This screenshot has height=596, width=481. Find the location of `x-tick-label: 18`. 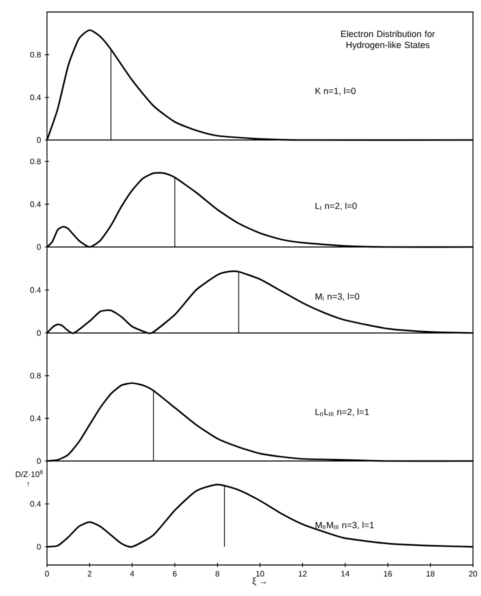

x-tick-label: 18 is located at coordinates (430, 573).